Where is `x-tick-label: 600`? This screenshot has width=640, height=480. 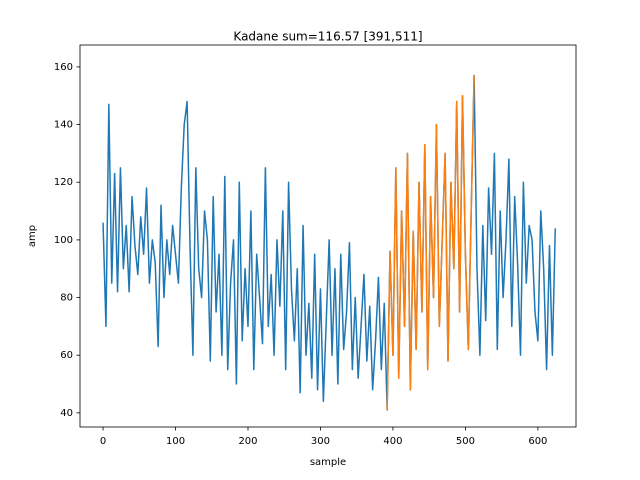 x-tick-label: 600 is located at coordinates (537, 441).